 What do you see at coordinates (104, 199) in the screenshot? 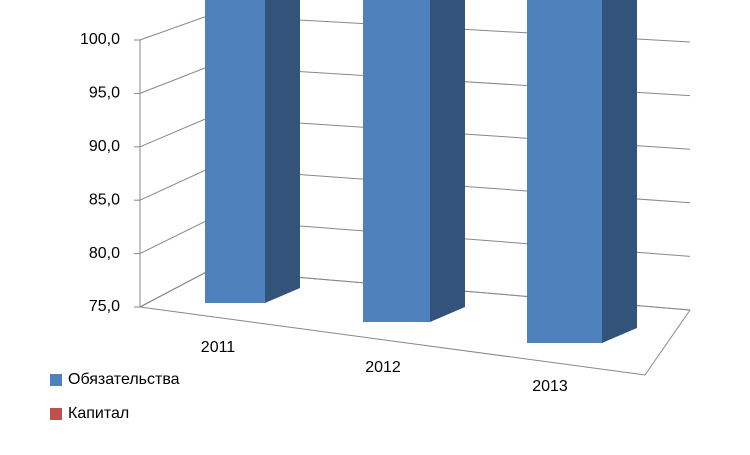
I see `y-tick-label: 85,0` at bounding box center [104, 199].